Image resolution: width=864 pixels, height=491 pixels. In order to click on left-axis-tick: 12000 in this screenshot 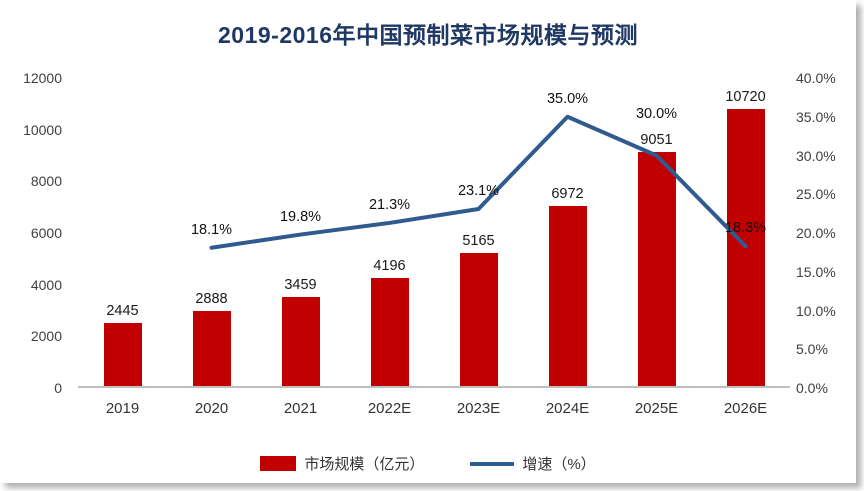, I will do `click(42, 78)`.